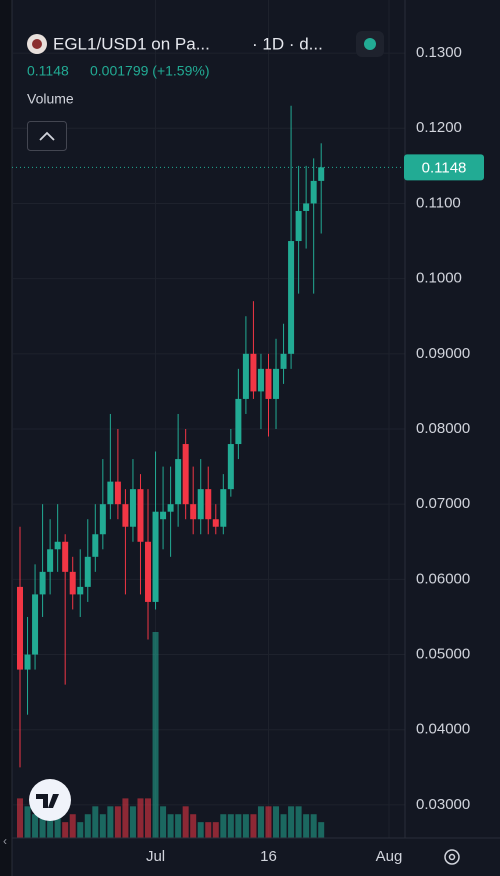  Describe the element at coordinates (50, 99) in the screenshot. I see `volume-label: Volume` at that location.